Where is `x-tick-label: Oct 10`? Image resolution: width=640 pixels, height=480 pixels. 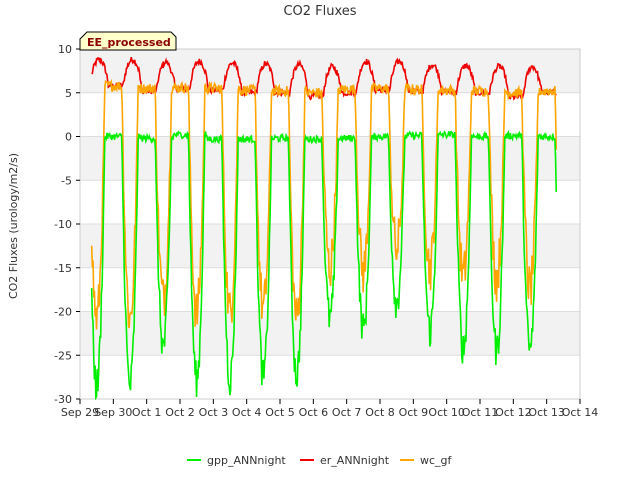
x-tick-label: Oct 10 is located at coordinates (446, 412).